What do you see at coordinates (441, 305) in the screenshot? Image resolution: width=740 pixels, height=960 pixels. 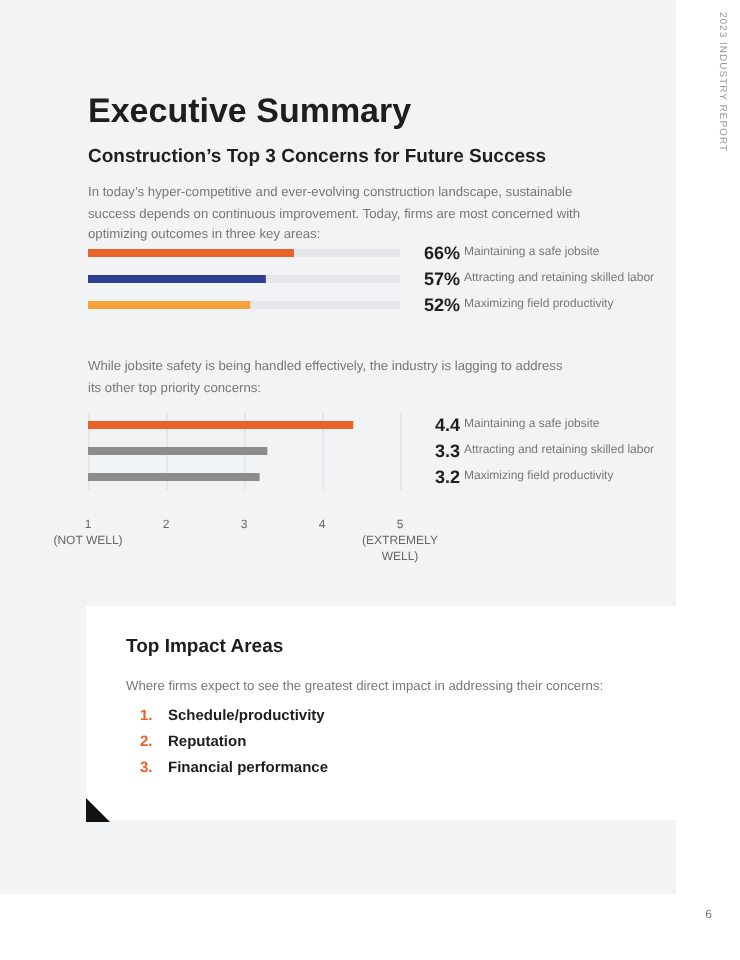 I see `data-label: 52%` at bounding box center [441, 305].